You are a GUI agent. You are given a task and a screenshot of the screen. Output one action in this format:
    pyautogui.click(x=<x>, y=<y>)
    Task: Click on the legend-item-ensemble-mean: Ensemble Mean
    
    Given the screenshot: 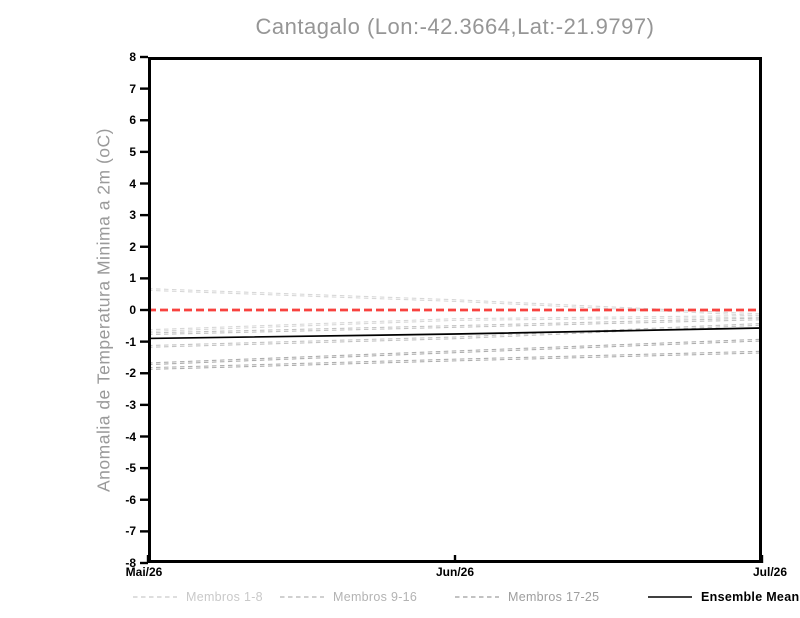 What is the action you would take?
    pyautogui.click(x=723, y=597)
    